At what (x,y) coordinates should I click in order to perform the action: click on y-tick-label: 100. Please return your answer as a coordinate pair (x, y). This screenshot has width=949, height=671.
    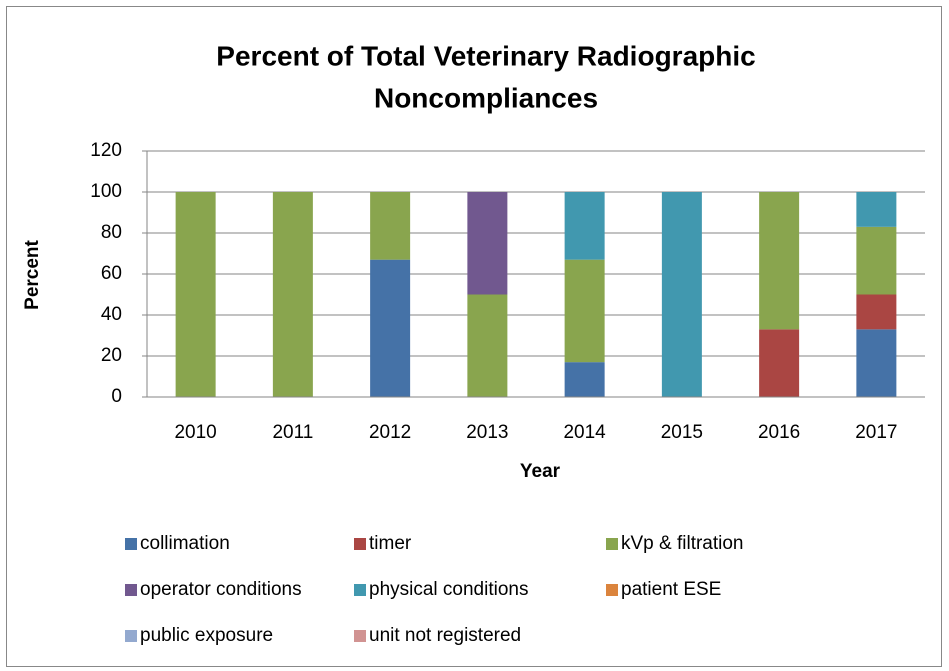
    Looking at the image, I should click on (106, 191).